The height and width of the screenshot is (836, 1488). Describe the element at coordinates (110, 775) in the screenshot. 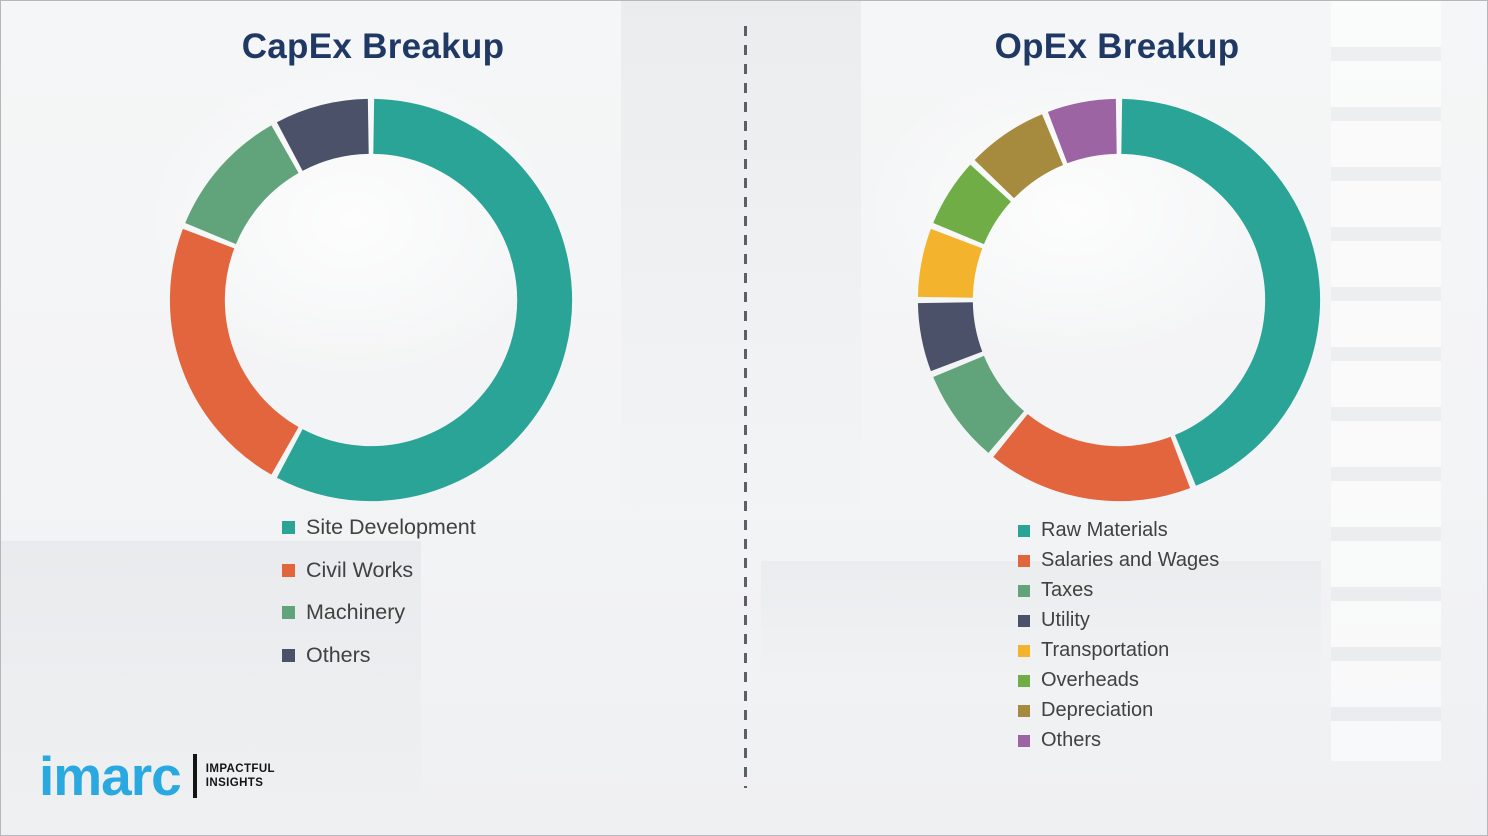

I see `imarc-wordmark: imarc` at that location.